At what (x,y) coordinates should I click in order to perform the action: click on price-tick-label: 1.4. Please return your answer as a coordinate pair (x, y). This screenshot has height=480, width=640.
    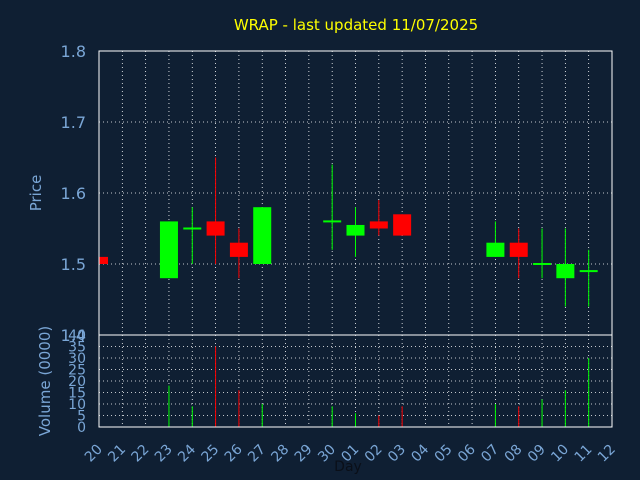
    Looking at the image, I should click on (73, 335).